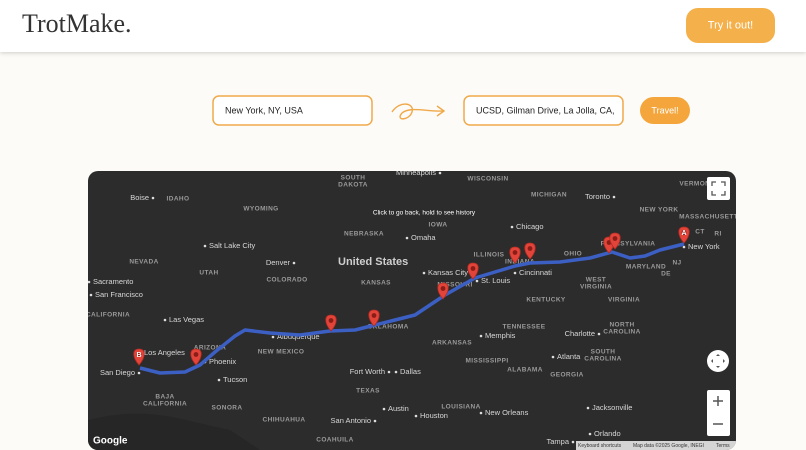 This screenshot has height=450, width=806. Describe the element at coordinates (139, 197) in the screenshot. I see `city-label: Boise` at that location.